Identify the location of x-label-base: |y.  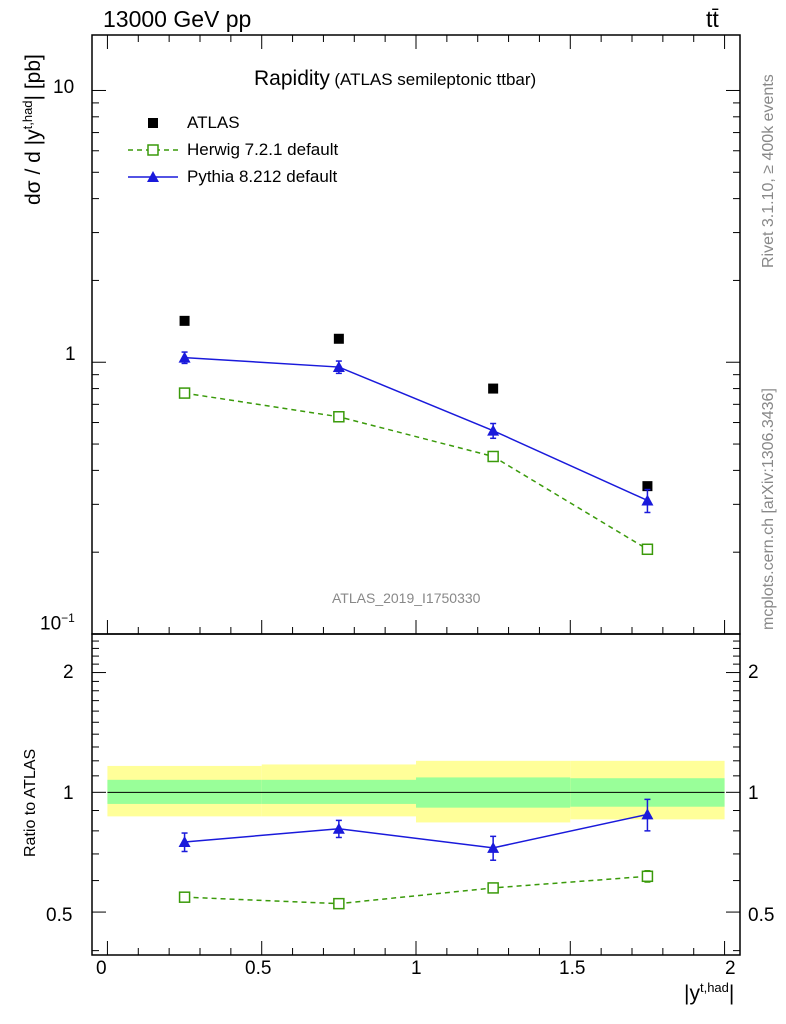
(692, 993).